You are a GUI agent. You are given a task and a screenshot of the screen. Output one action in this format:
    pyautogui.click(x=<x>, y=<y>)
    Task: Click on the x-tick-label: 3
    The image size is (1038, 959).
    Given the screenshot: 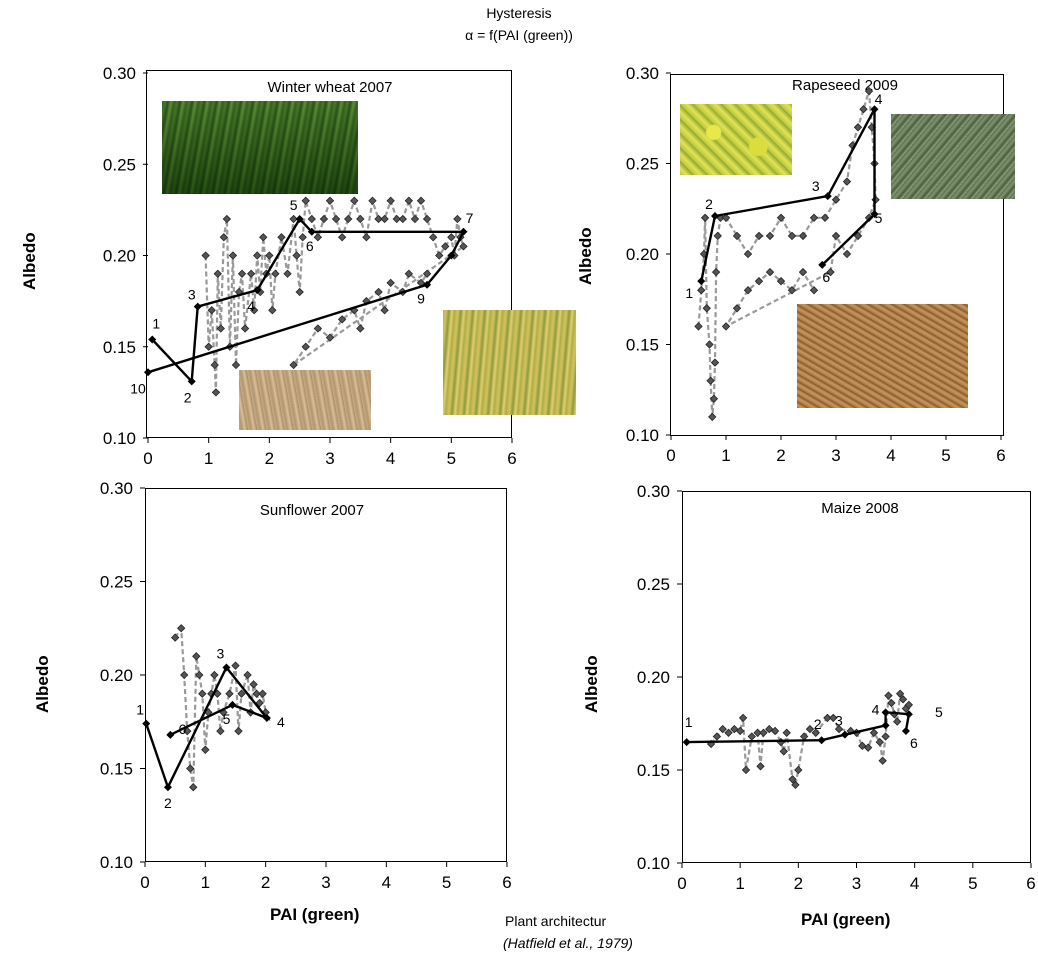 What is the action you would take?
    pyautogui.click(x=329, y=458)
    